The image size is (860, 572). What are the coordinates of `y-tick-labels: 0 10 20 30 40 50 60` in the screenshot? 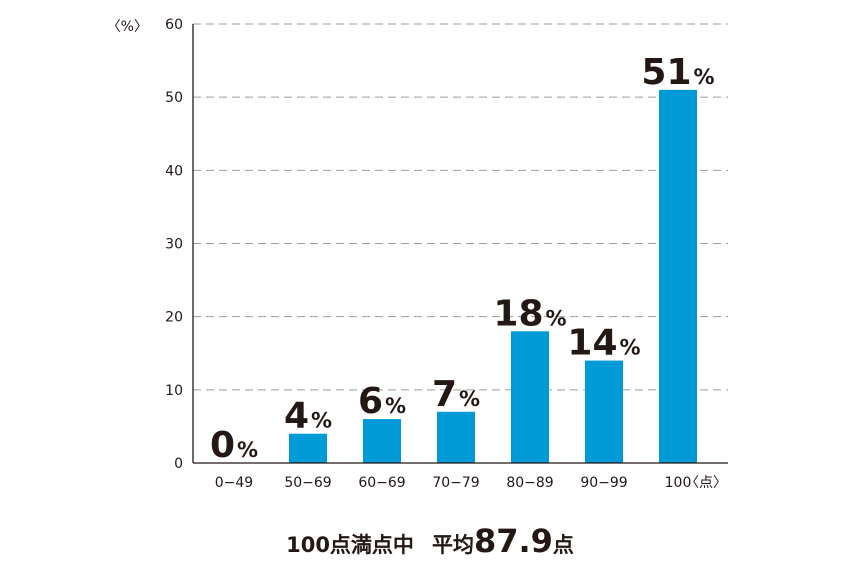 It's located at (174, 244).